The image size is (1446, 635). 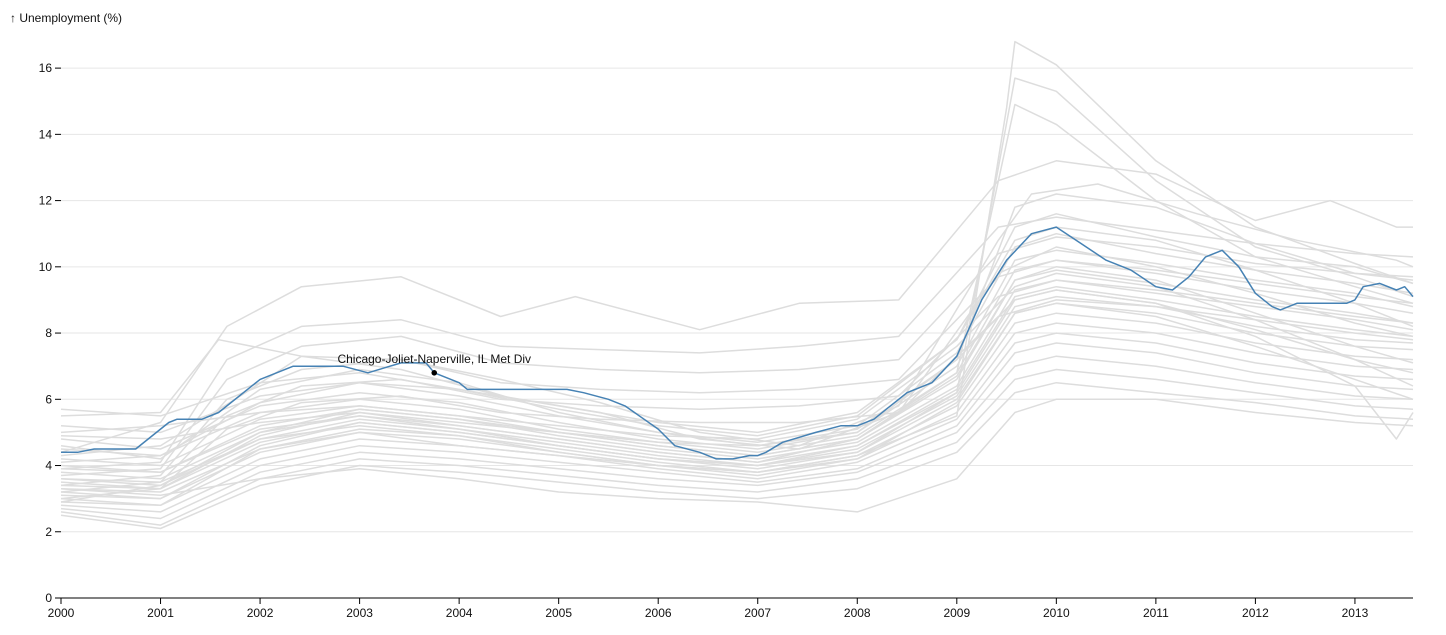 I want to click on y-tick: 16, so click(x=50, y=68).